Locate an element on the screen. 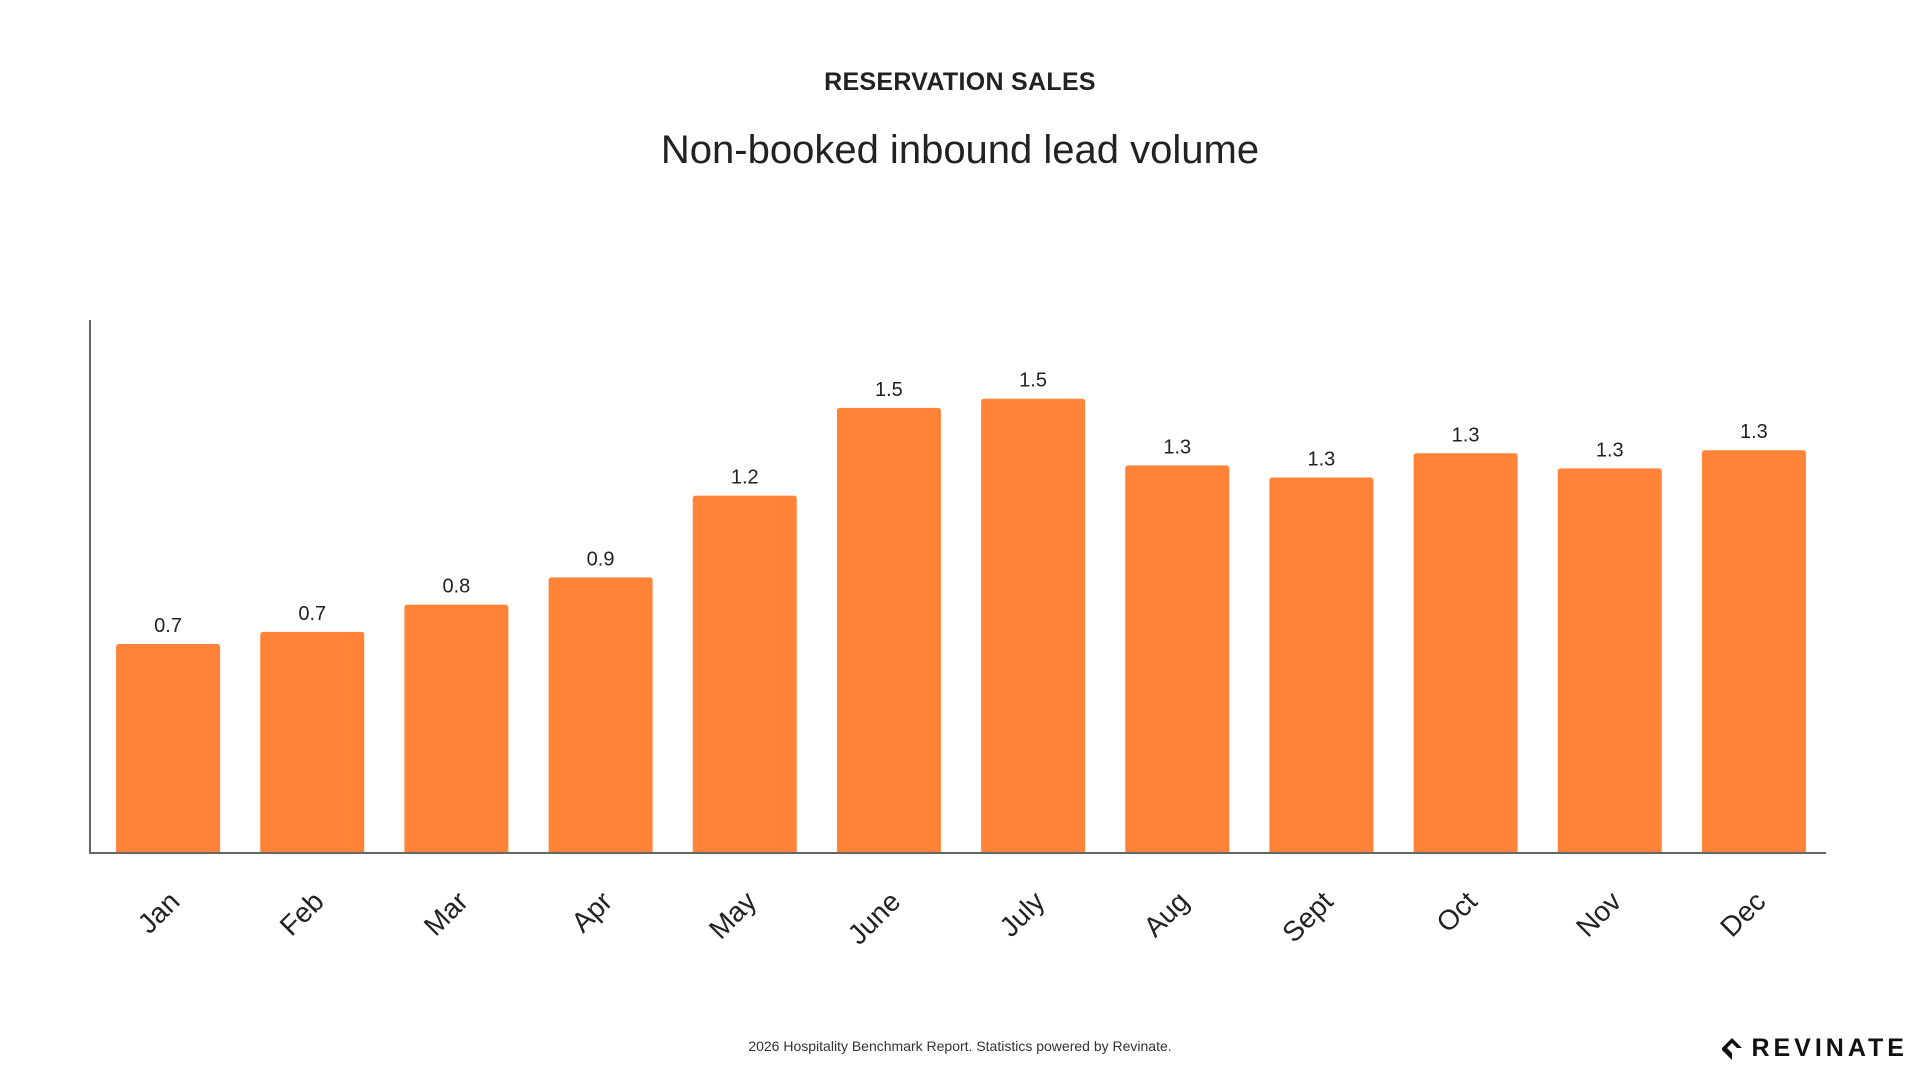  value-label: 0.8 is located at coordinates (457, 587).